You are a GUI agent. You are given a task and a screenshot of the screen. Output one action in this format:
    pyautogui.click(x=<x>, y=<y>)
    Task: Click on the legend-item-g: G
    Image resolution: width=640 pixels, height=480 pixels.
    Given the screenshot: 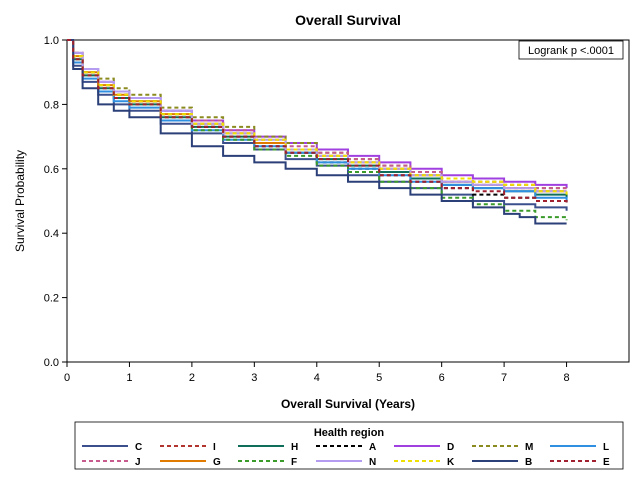 What is the action you would take?
    pyautogui.click(x=190, y=462)
    